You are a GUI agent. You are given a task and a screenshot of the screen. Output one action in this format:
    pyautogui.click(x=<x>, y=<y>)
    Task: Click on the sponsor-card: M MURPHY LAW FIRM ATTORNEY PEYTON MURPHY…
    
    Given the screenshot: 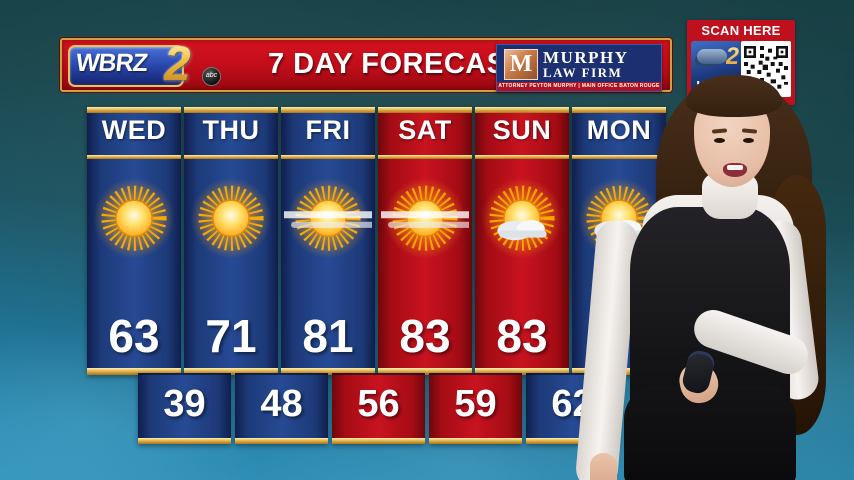 What is the action you would take?
    pyautogui.click(x=579, y=68)
    